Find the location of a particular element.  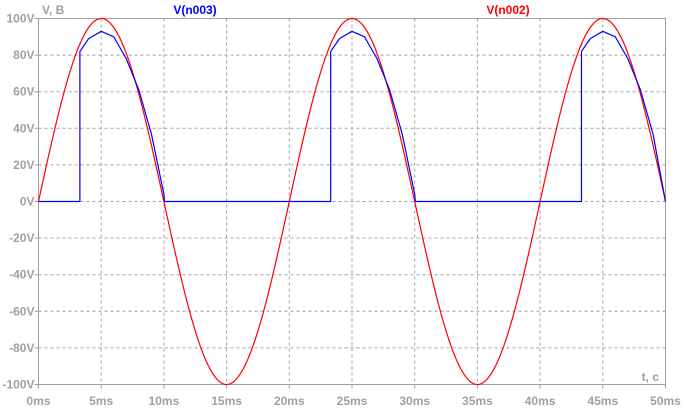

y-tick-label: 0V is located at coordinates (27, 202).